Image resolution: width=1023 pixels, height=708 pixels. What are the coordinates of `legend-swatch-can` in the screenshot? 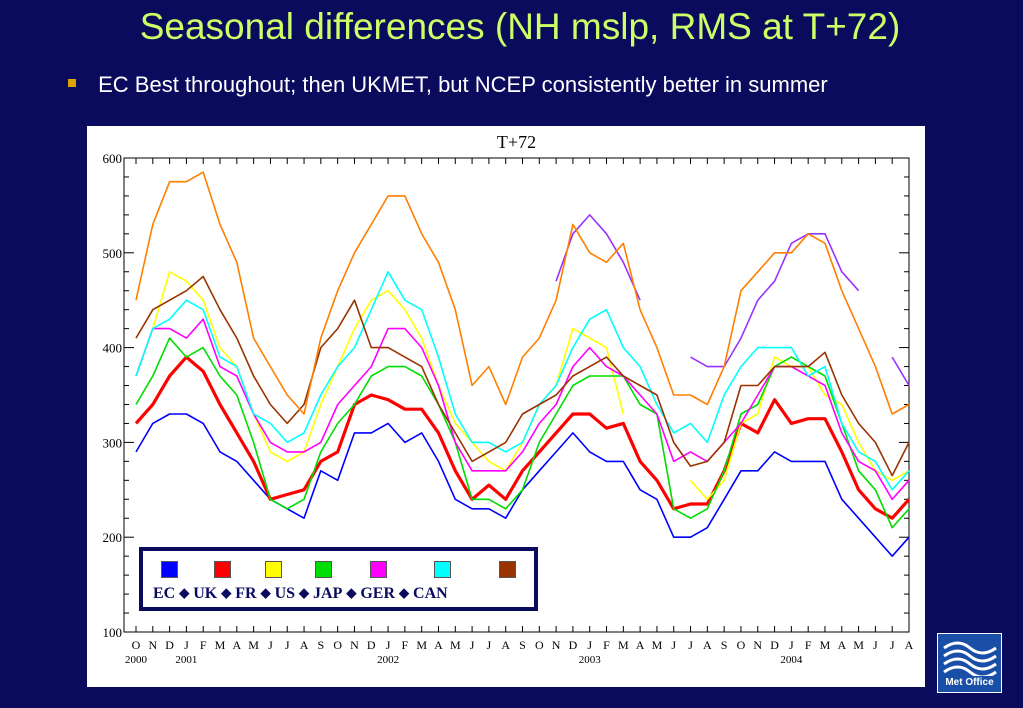 It's located at (507, 569).